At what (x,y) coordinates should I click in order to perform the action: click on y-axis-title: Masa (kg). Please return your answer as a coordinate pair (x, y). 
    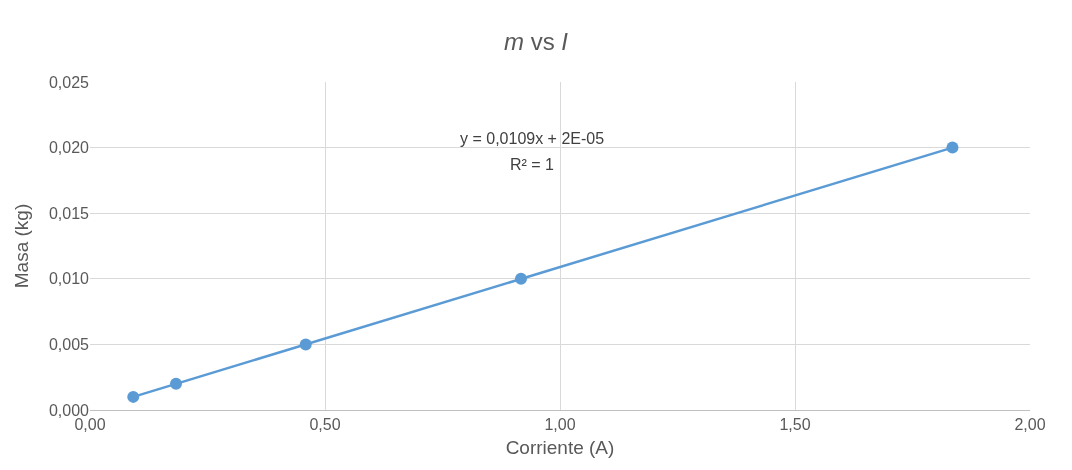
    Looking at the image, I should click on (21, 246).